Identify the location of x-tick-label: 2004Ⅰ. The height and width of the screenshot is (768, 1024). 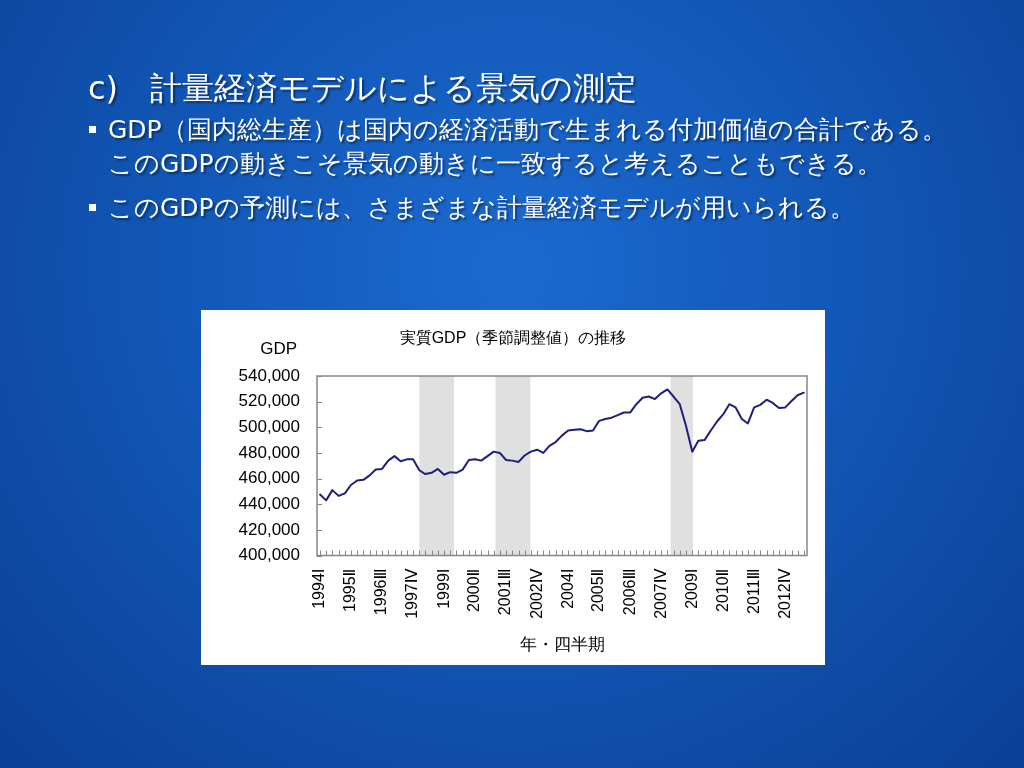
(567, 588).